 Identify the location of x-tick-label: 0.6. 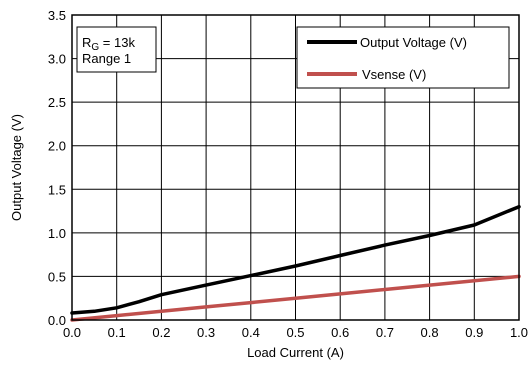
(340, 332).